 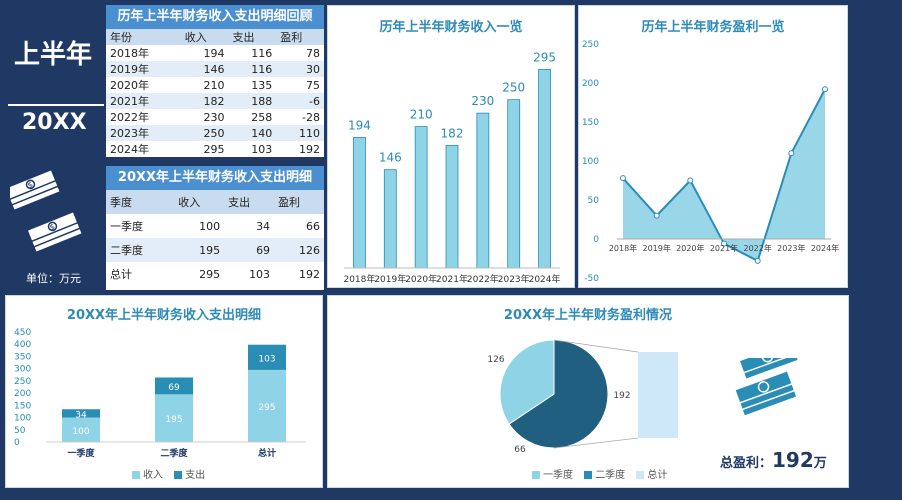 What do you see at coordinates (757, 248) in the screenshot?
I see `x-tick-label: 2022年` at bounding box center [757, 248].